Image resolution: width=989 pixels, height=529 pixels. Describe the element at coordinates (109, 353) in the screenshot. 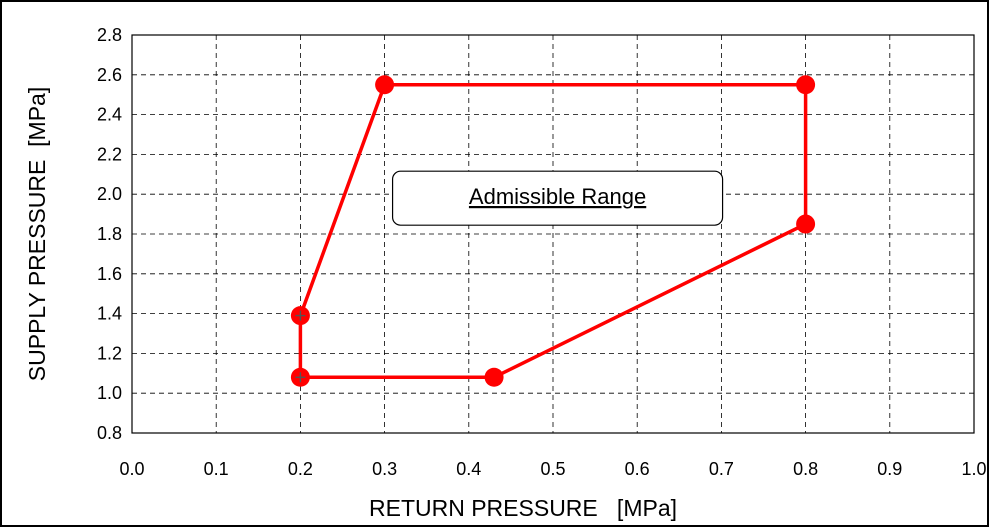

I see `y-tick-label-1.2: 1.2` at that location.